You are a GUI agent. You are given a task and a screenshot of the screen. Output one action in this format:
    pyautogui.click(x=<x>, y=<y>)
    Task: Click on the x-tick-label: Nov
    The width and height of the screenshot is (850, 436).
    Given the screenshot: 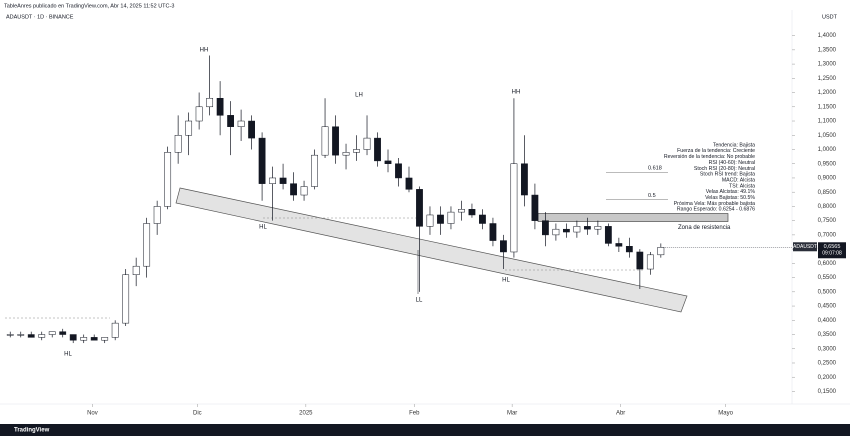 What is the action you would take?
    pyautogui.click(x=92, y=414)
    